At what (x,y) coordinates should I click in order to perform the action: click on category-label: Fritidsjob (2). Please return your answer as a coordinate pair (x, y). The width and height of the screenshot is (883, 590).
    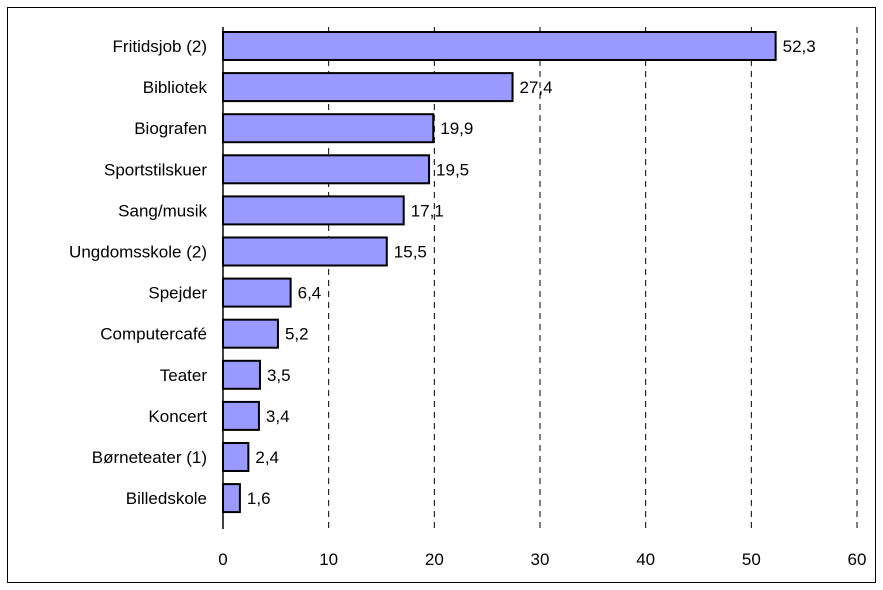
    Looking at the image, I should click on (160, 46).